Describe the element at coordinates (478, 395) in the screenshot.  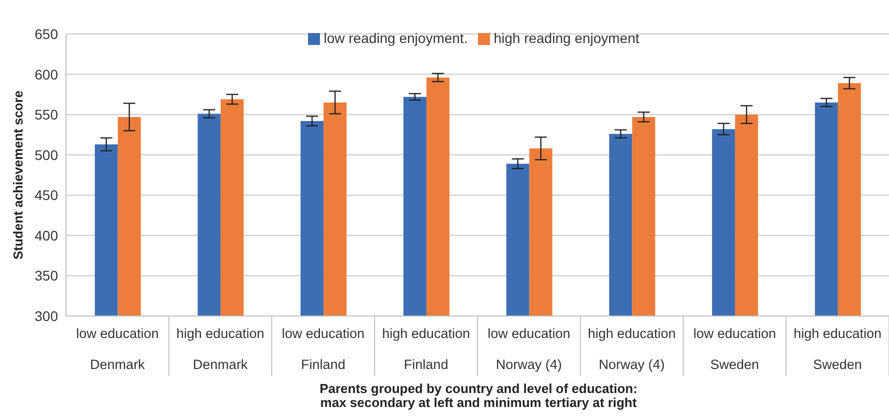
I see `x-axis-title: Parents grouped by country and level of education: max secondary at left and minimum tertiary at right` at that location.